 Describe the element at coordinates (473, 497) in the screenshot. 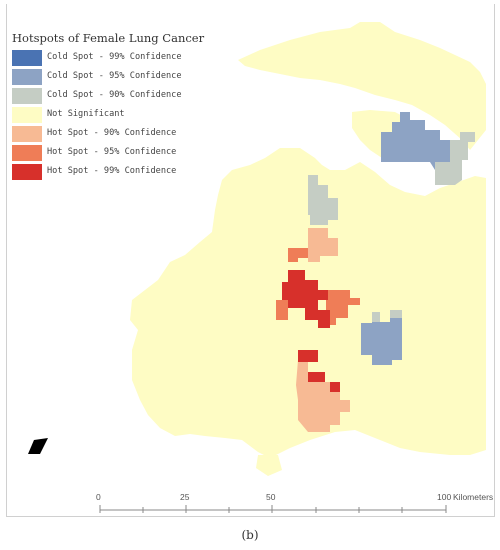

I see `scale-unit-label: Kilometers` at that location.